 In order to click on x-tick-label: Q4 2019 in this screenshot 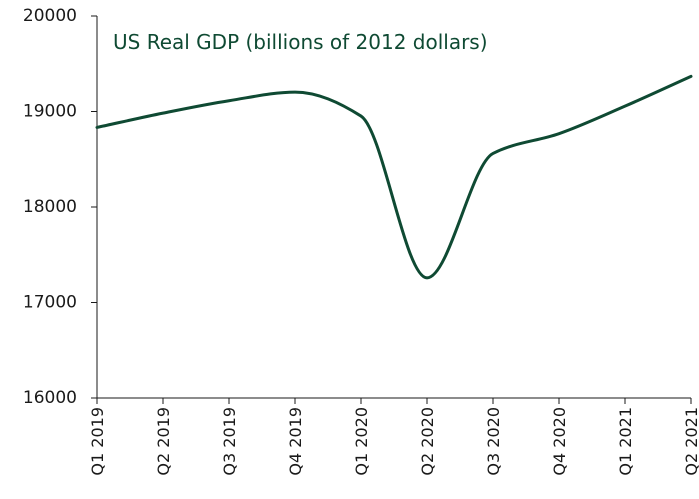, I will do `click(295, 441)`.